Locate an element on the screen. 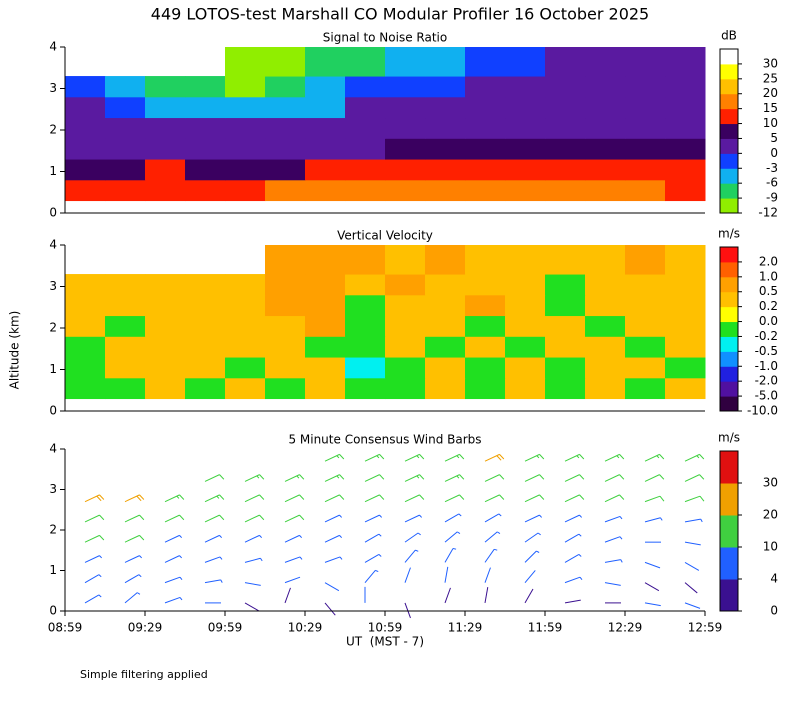 Image resolution: width=800 pixels, height=704 pixels. y-tick-label: 0 is located at coordinates (53, 611).